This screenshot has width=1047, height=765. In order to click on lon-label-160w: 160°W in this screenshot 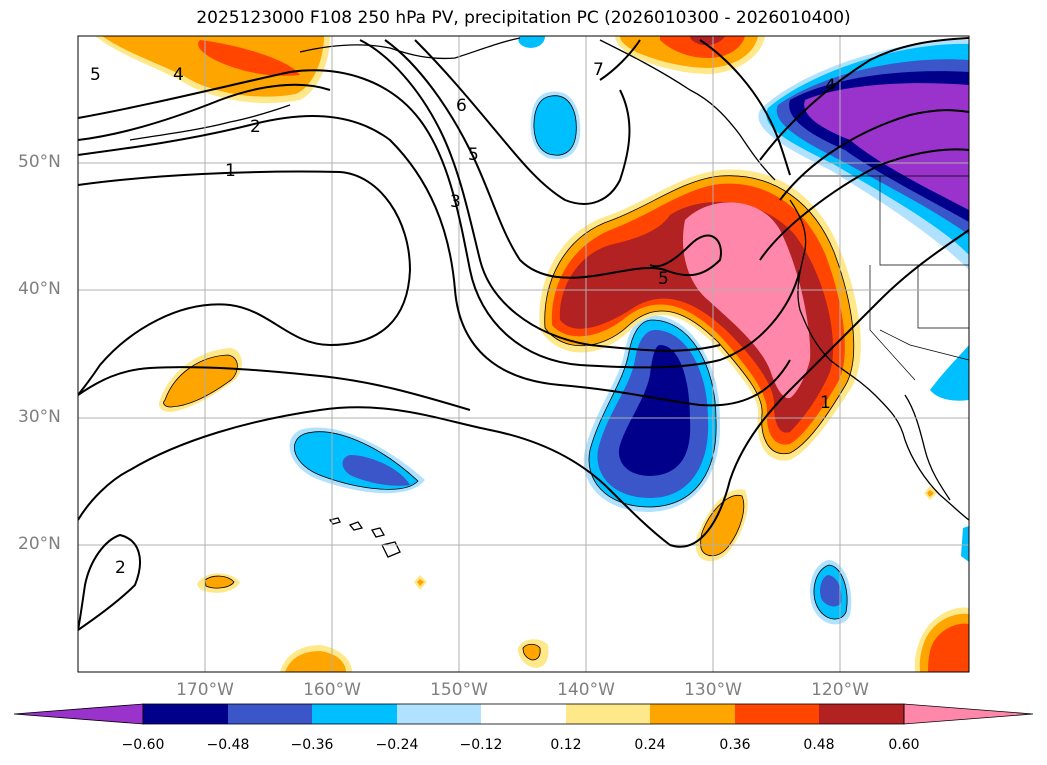, I will do `click(332, 690)`.